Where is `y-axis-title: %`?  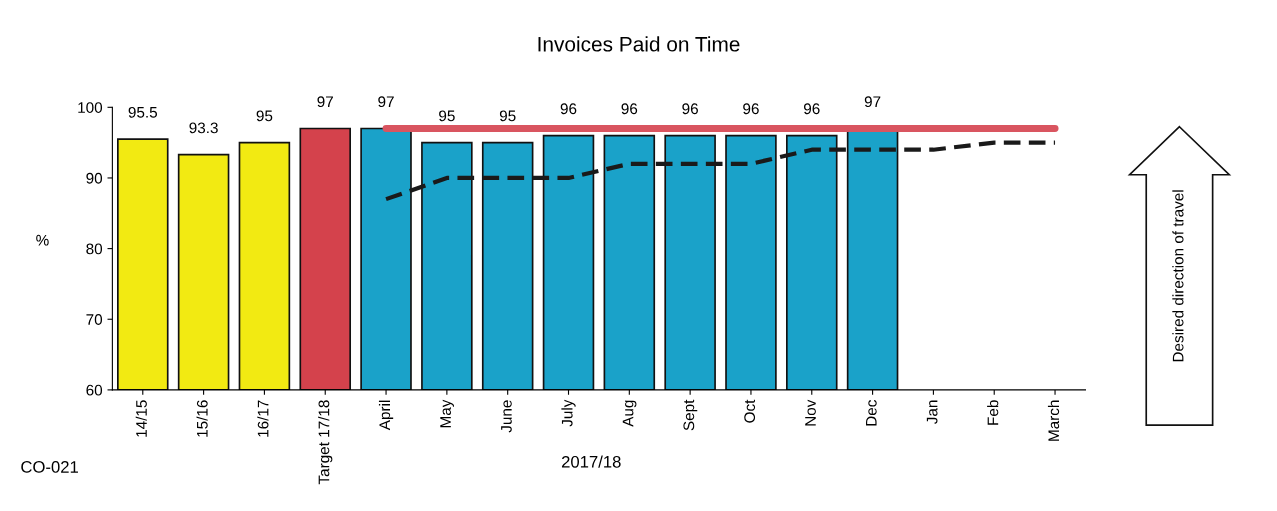
y-axis-title: % is located at coordinates (42, 240).